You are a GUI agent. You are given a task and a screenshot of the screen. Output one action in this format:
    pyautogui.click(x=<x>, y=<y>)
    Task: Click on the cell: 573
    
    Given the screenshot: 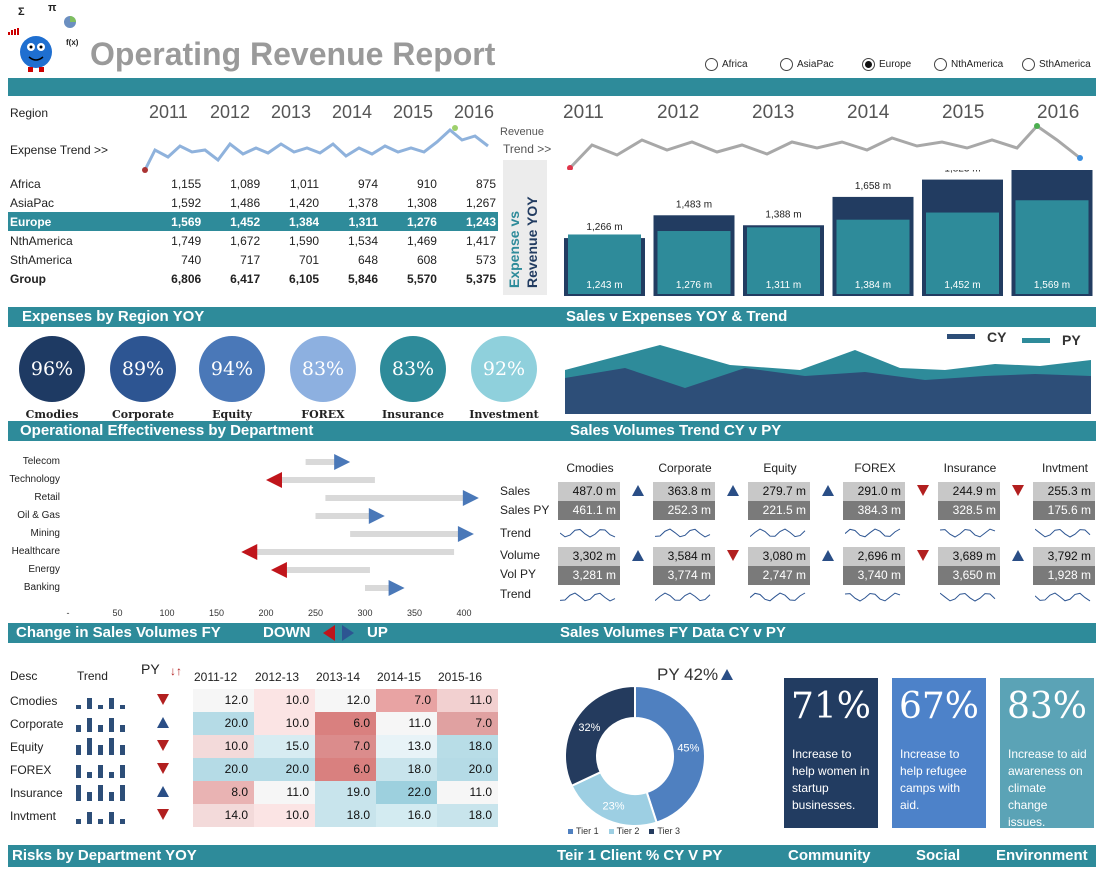 What is the action you would take?
    pyautogui.click(x=485, y=259)
    